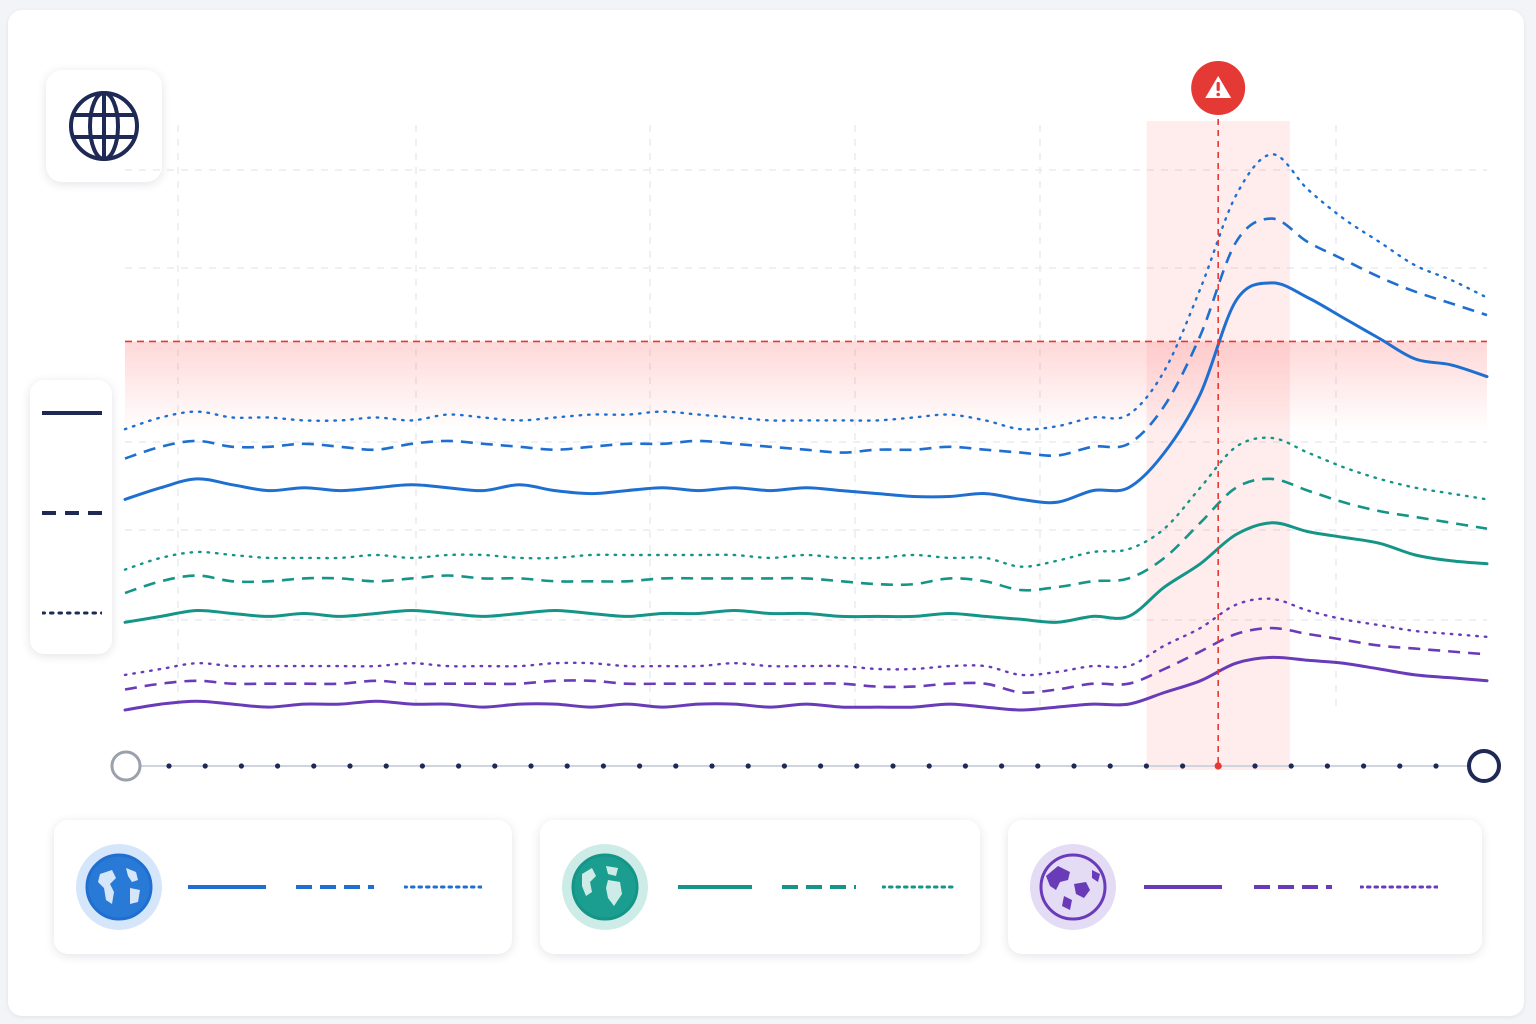 Image resolution: width=1536 pixels, height=1024 pixels. I want to click on alert-marker, so click(1218, 413).